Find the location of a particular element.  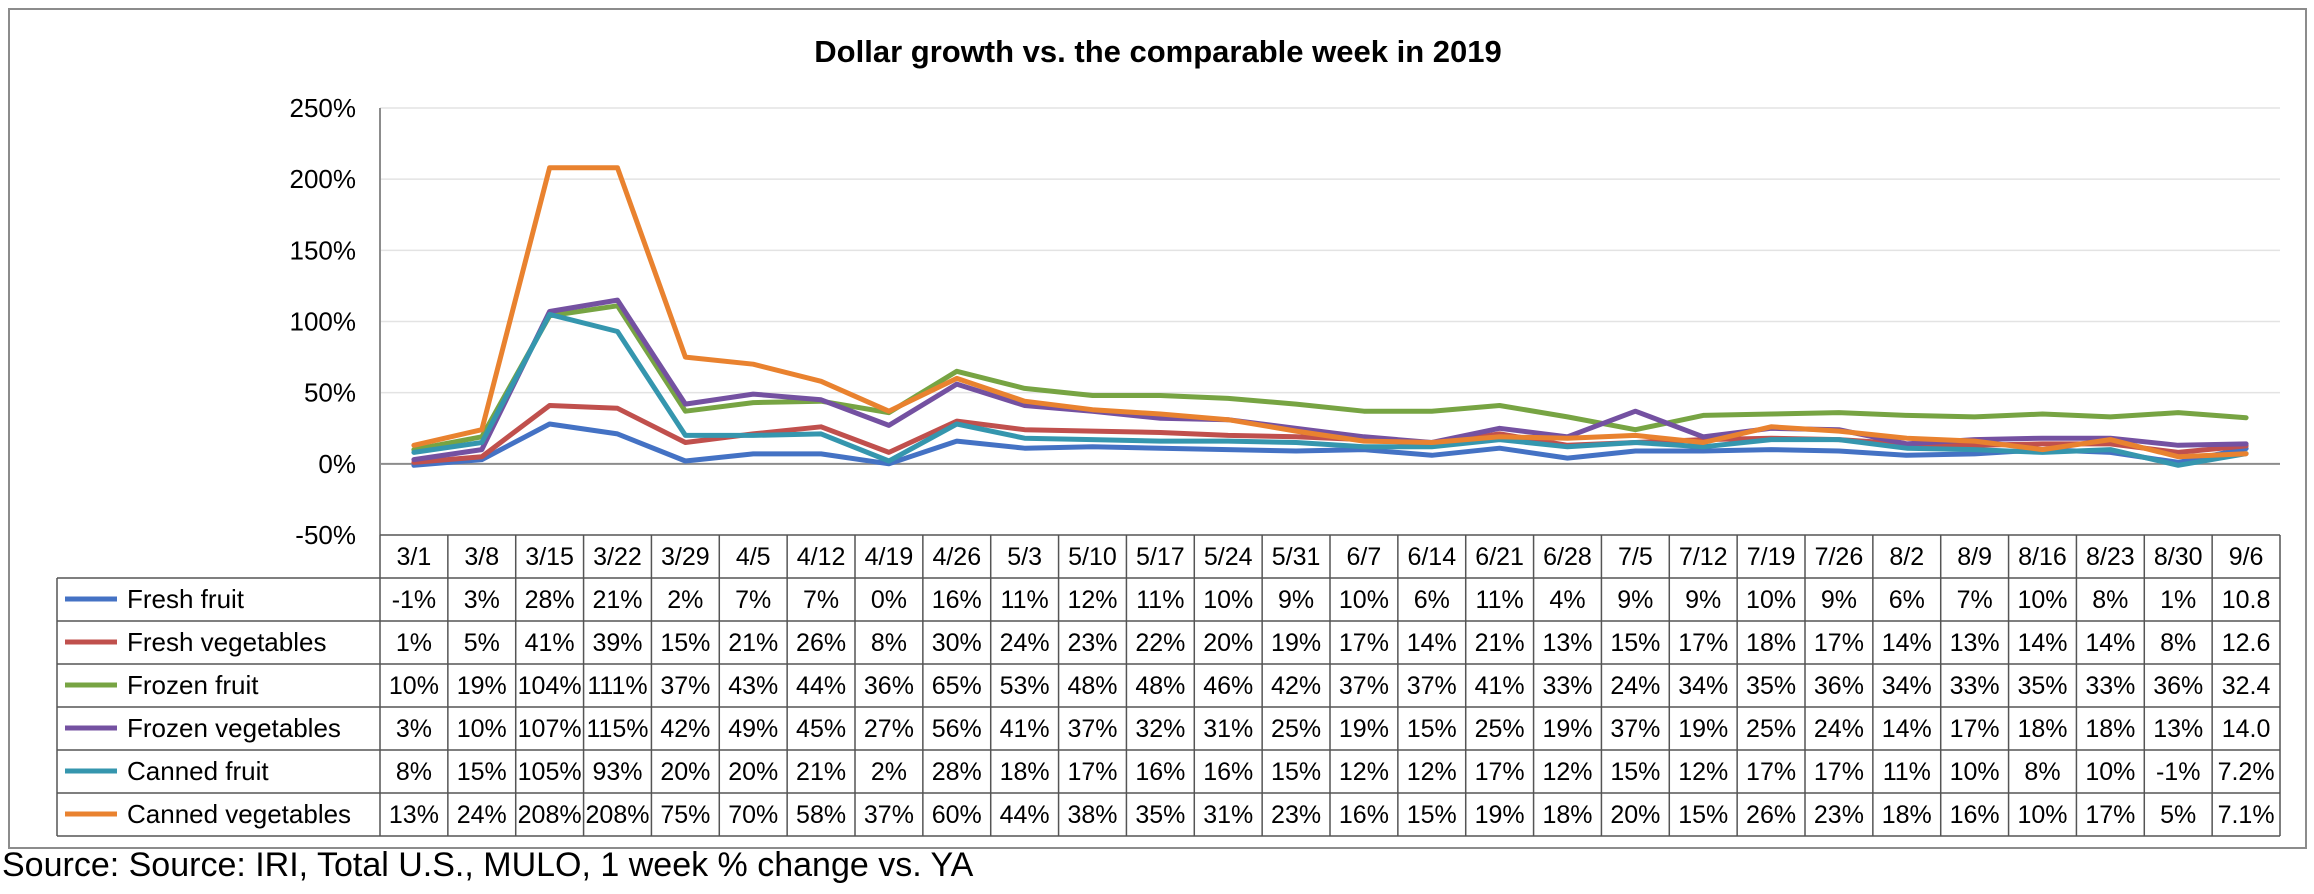

data-label: 70% is located at coordinates (753, 815).